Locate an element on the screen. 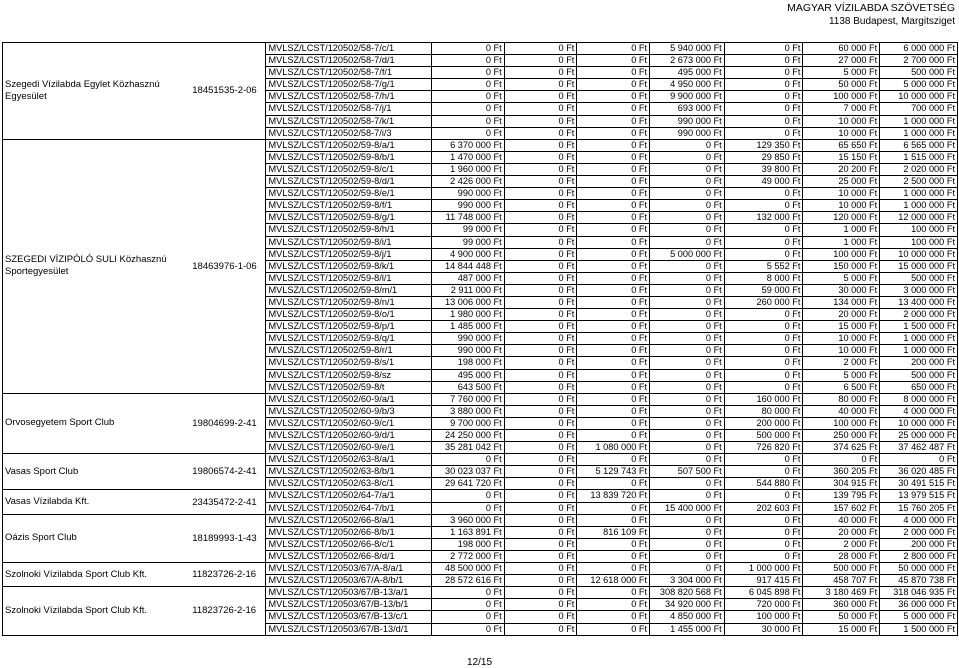  tax-number: 11823726-2-16 is located at coordinates (228, 611).